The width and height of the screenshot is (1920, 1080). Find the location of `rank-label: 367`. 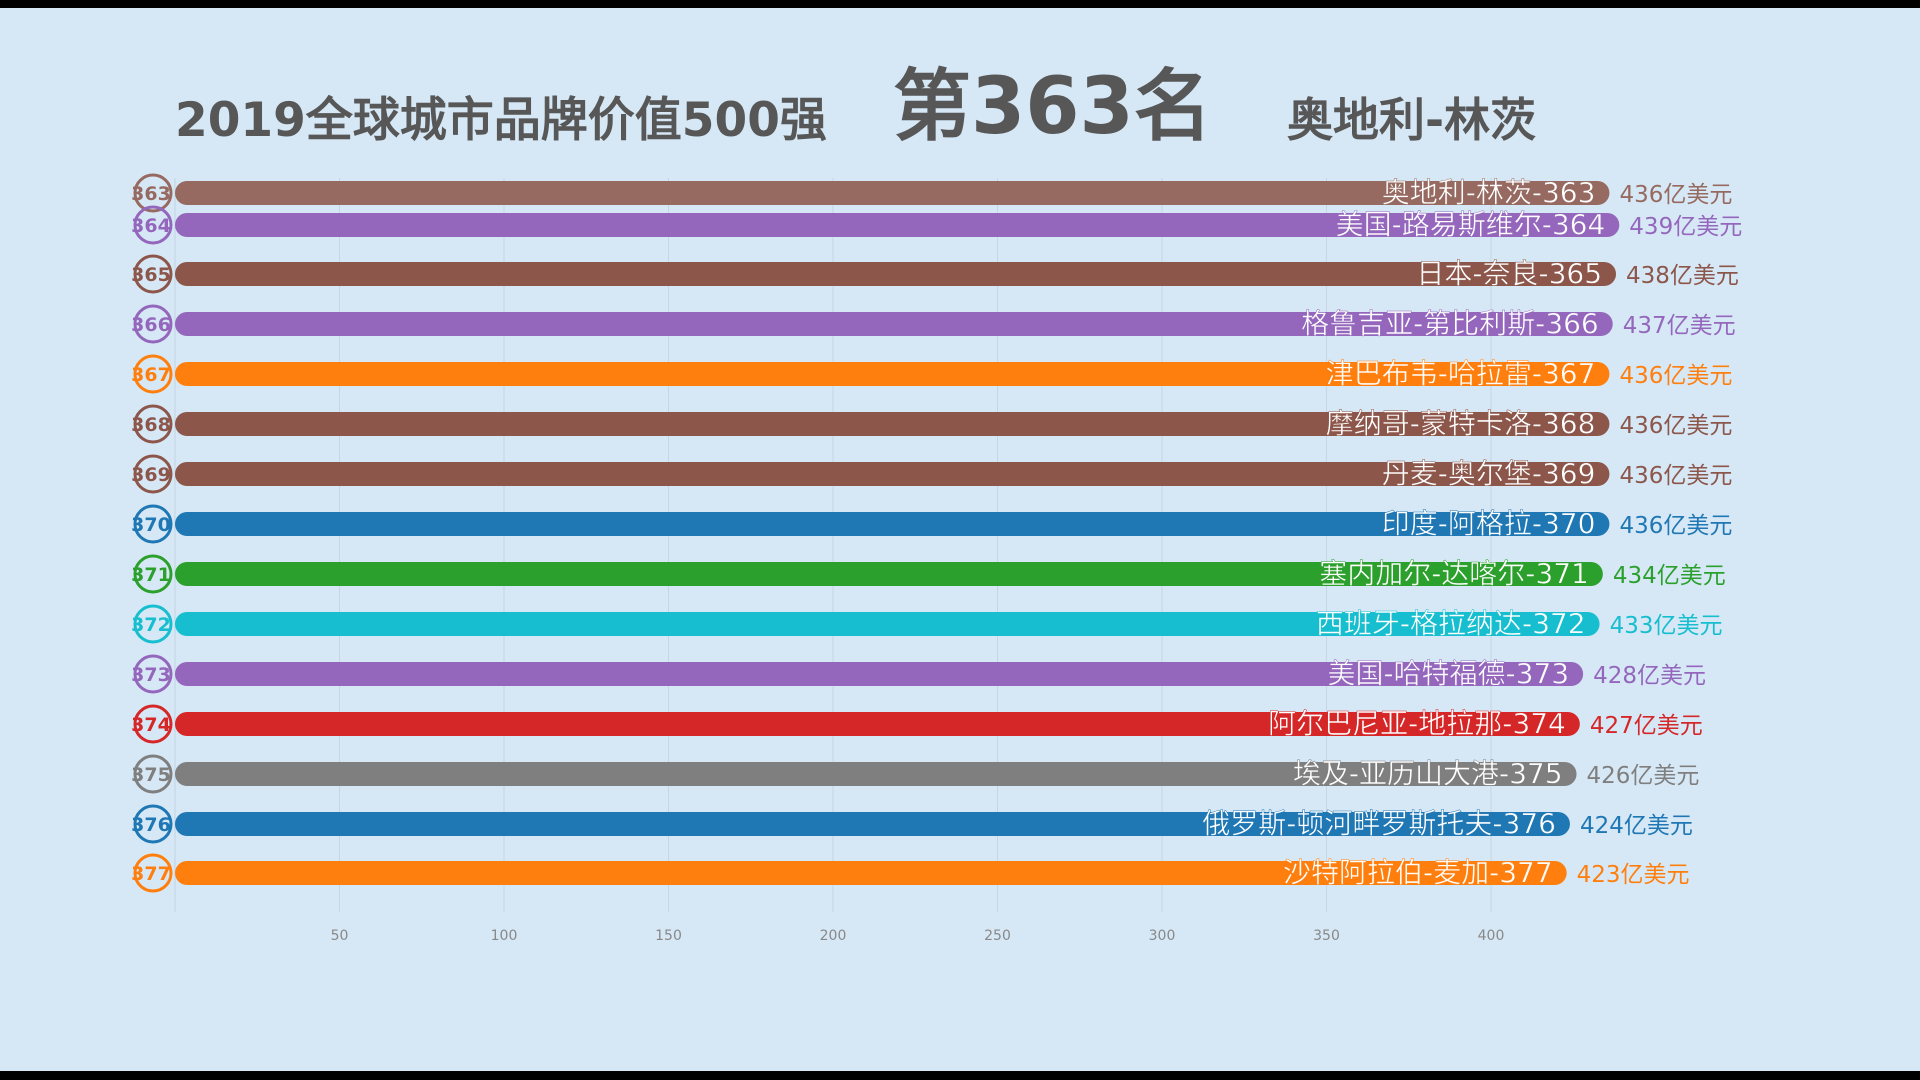

rank-label: 367 is located at coordinates (151, 375).